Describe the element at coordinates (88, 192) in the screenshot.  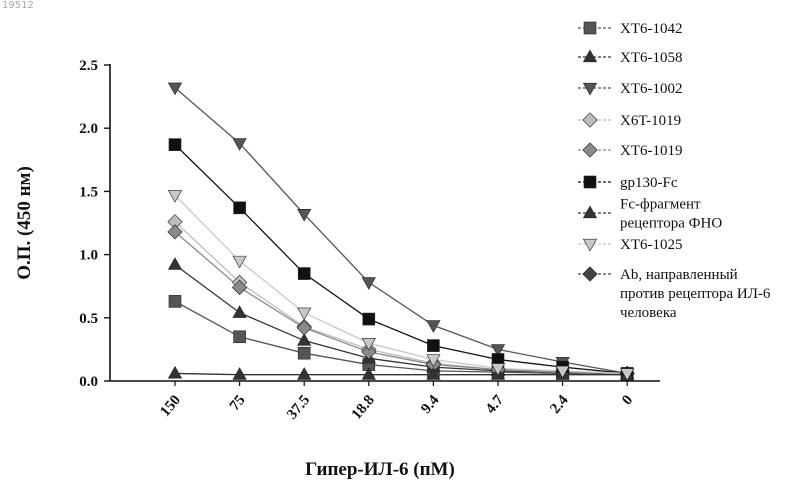
I see `y-tick-label: 1.5` at that location.